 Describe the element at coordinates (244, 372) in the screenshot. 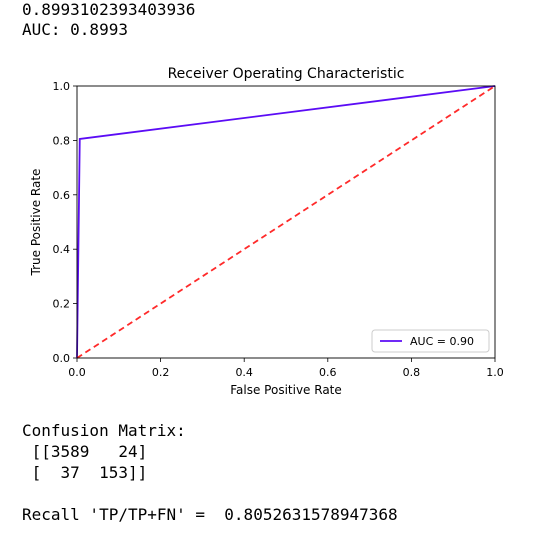

I see `x-tick-label-2: 0.4` at that location.